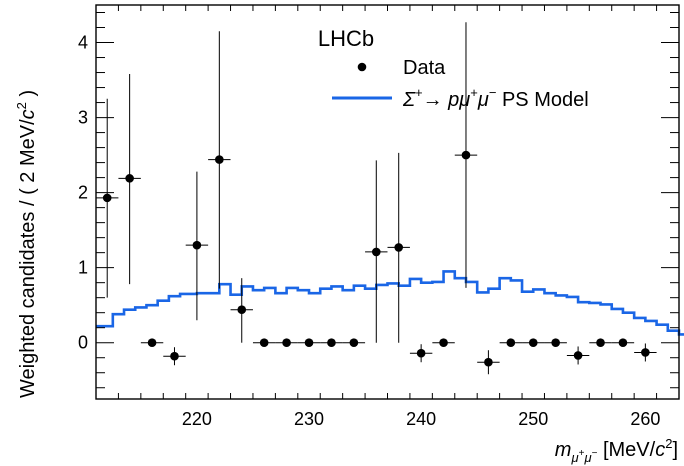 The image size is (684, 466). What do you see at coordinates (83, 118) in the screenshot?
I see `y-tick-label: 3` at bounding box center [83, 118].